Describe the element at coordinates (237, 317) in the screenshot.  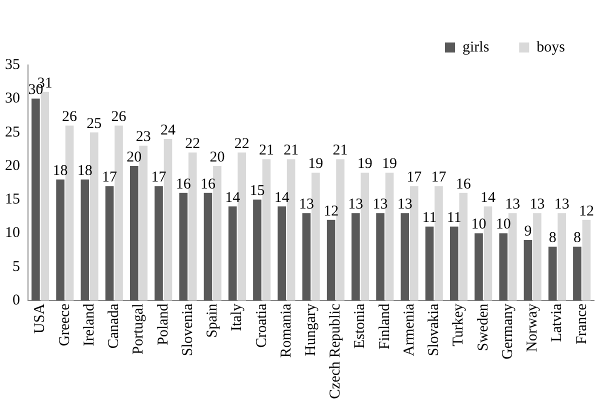
I see `x-tick-label: Italy` at that location.